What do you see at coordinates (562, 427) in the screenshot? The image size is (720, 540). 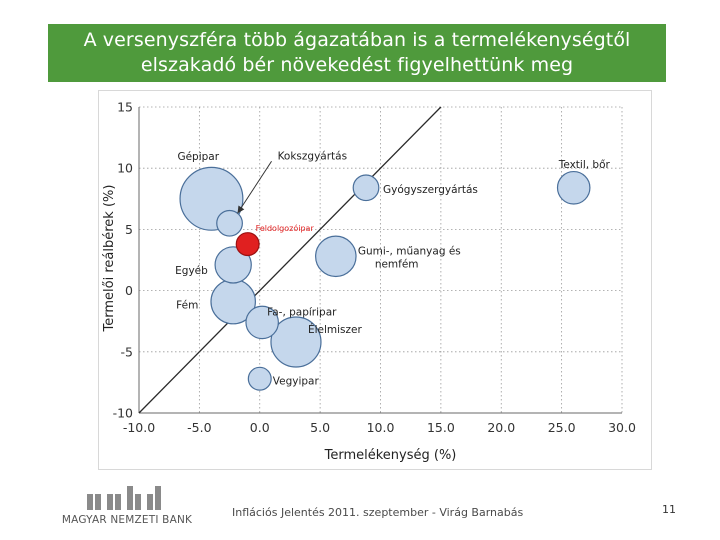 I see `x-tick-label: 25.0` at bounding box center [562, 427].